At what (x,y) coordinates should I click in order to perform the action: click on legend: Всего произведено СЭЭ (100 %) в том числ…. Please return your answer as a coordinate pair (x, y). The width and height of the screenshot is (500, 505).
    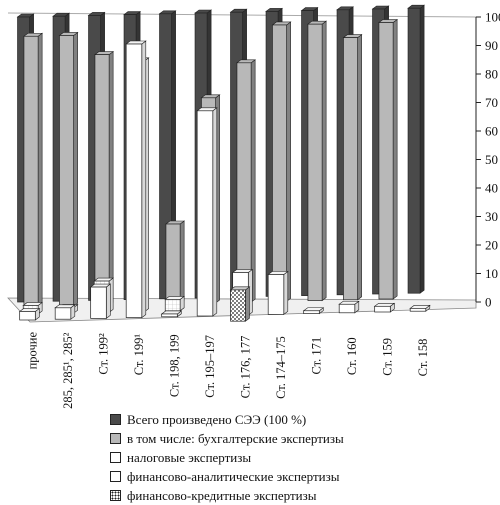
    Looking at the image, I should click on (300, 457).